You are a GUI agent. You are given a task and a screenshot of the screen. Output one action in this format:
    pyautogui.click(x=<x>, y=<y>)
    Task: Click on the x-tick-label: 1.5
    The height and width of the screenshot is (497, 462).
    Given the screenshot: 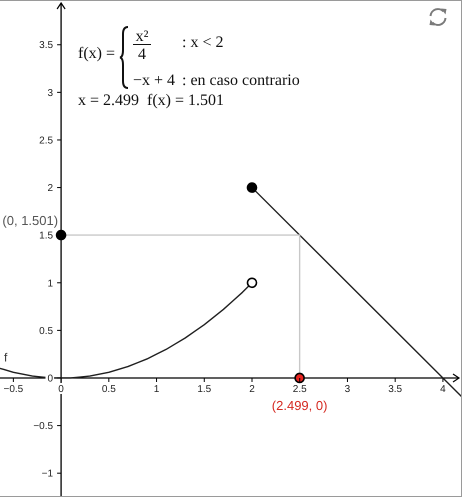 What is the action you would take?
    pyautogui.click(x=204, y=389)
    